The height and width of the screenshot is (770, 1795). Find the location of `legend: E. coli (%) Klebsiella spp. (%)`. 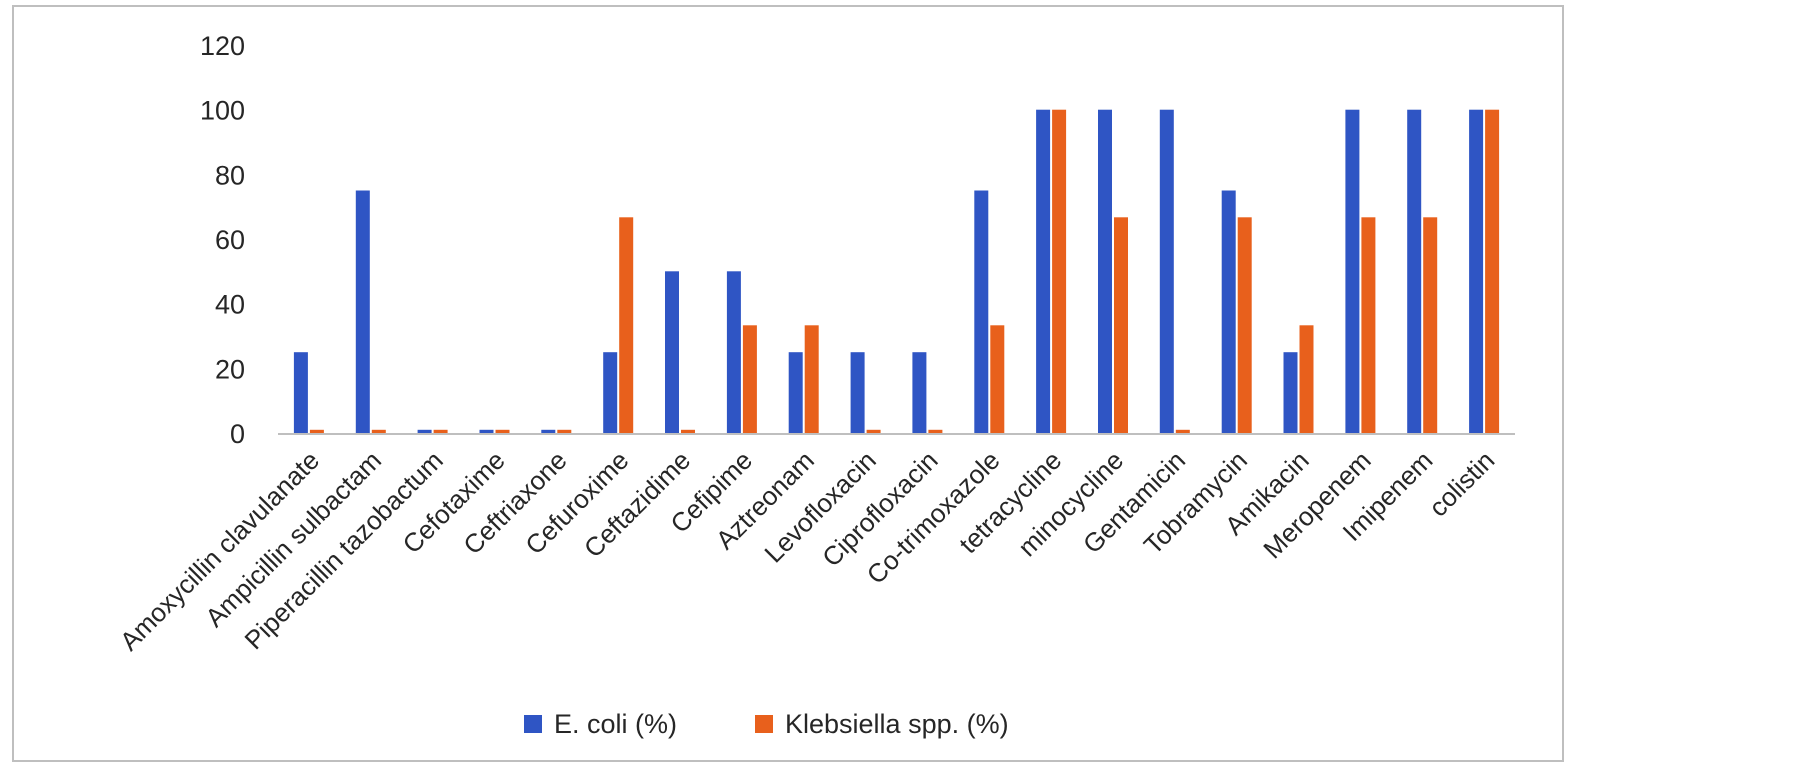

legend: E. coli (%) Klebsiella spp. (%) is located at coordinates (766, 724).